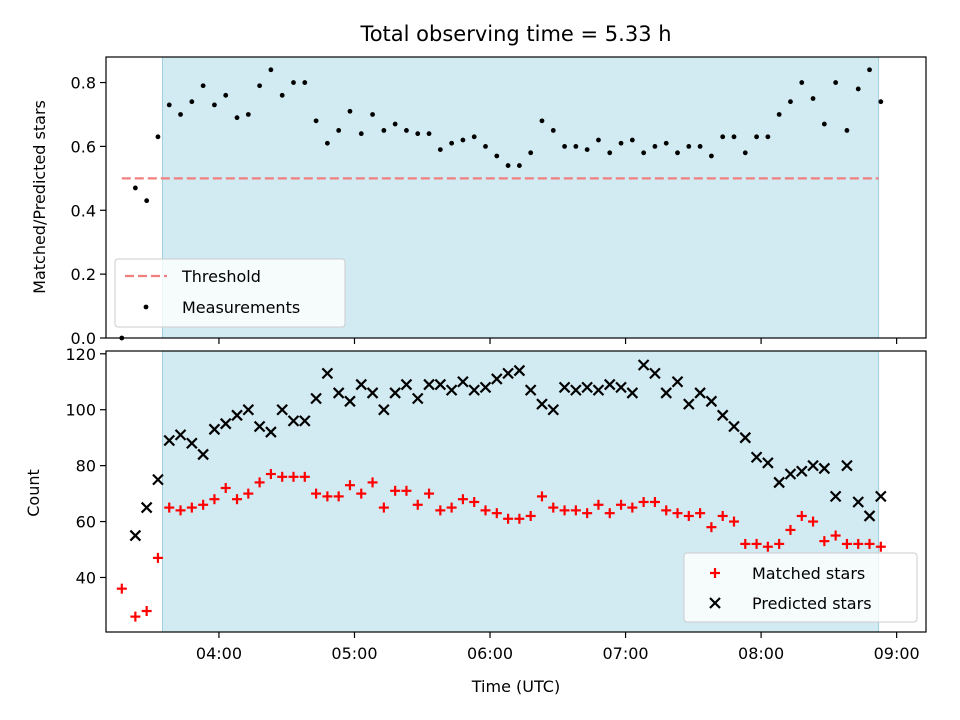 Image resolution: width=960 pixels, height=720 pixels. I want to click on bottom-x-ticks: 04:00 05:00 06:00 07:00 08:00 09:00, so click(558, 647).